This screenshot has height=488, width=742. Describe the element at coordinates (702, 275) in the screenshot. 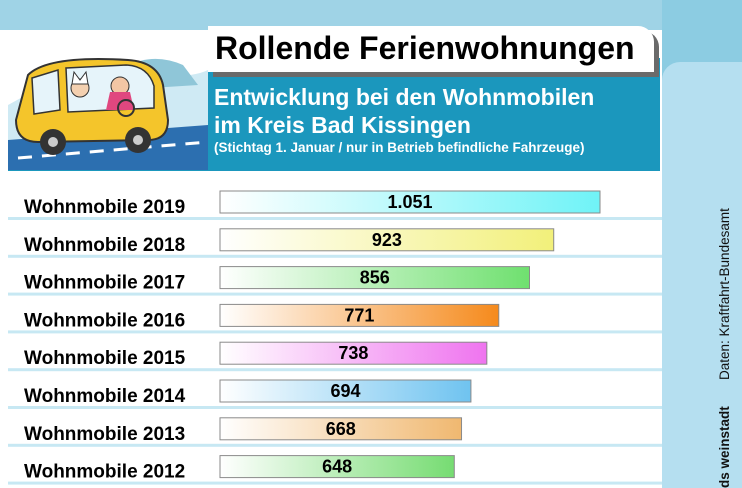

I see `right-side-panel` at that location.